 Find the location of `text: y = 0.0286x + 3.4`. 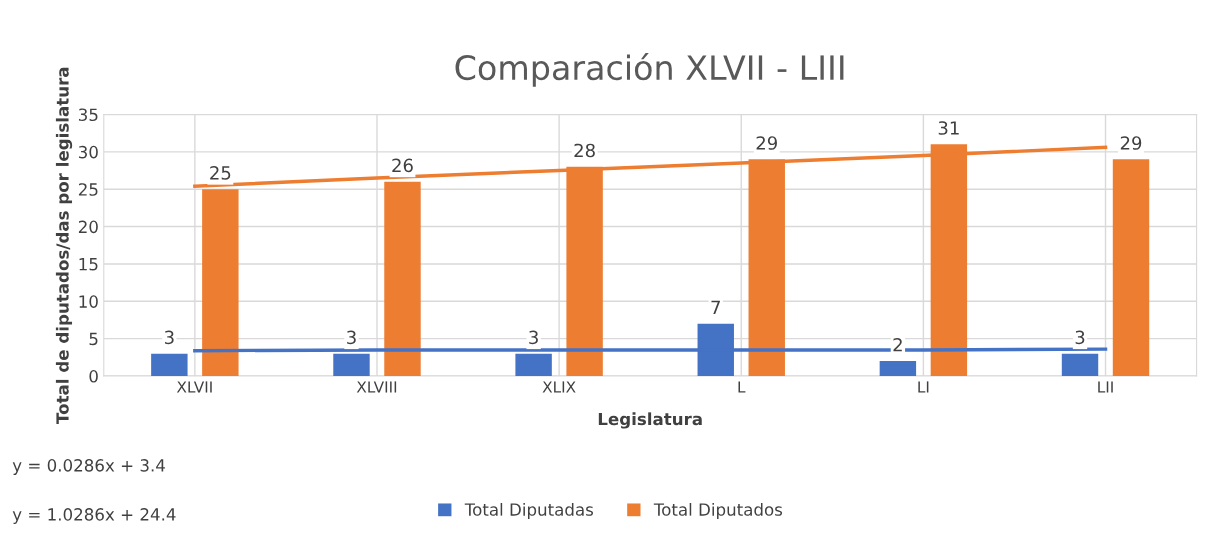

text: y = 0.0286x + 3.4 is located at coordinates (88, 467).